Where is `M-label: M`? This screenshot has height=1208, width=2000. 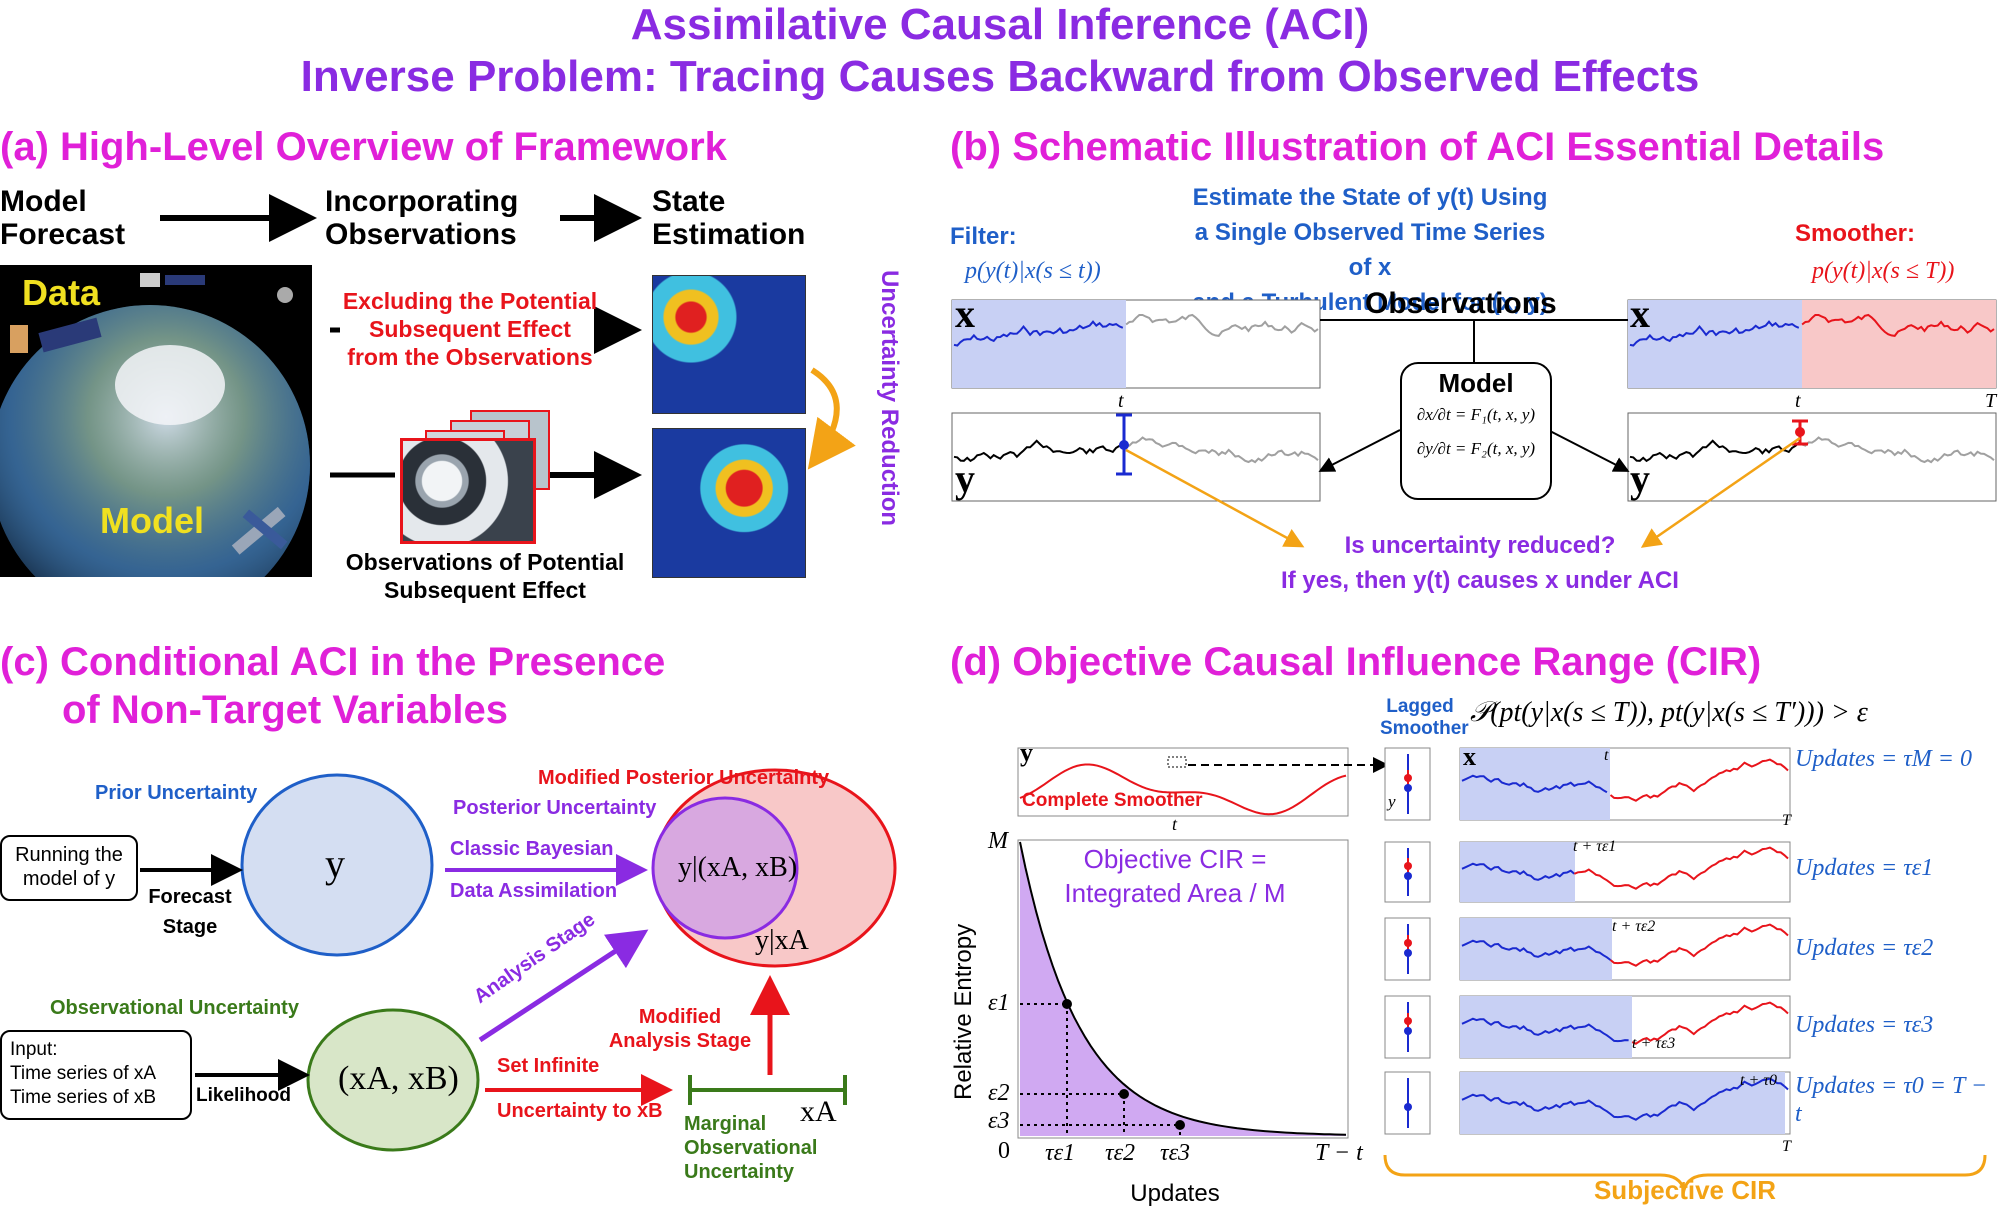
M-label: M is located at coordinates (998, 841).